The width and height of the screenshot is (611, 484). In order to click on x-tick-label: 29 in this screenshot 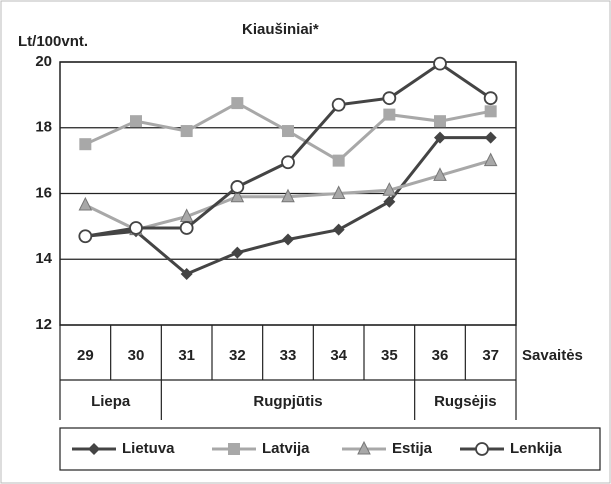, I will do `click(85, 355)`.